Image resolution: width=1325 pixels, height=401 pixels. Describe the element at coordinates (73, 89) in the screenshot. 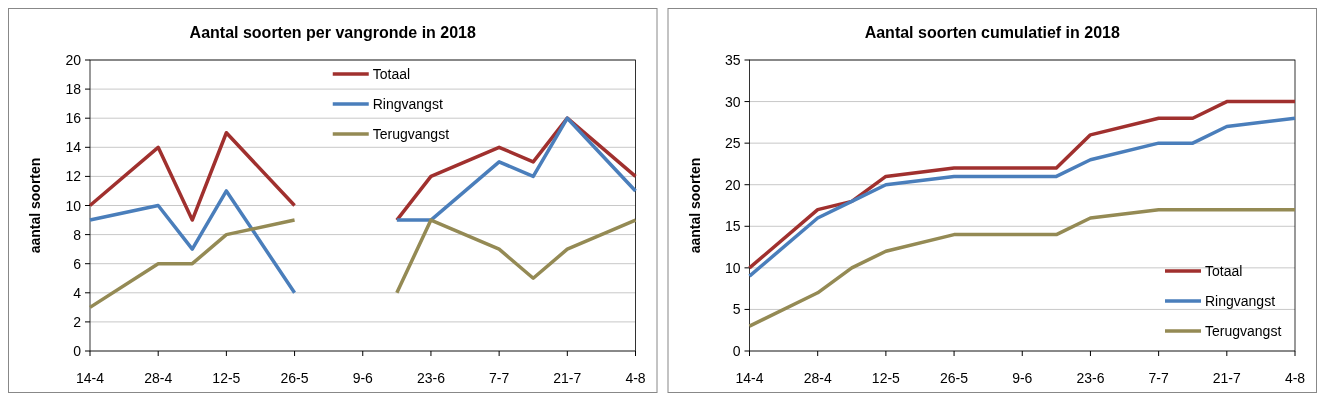

I see `y-tick-label: 18` at that location.